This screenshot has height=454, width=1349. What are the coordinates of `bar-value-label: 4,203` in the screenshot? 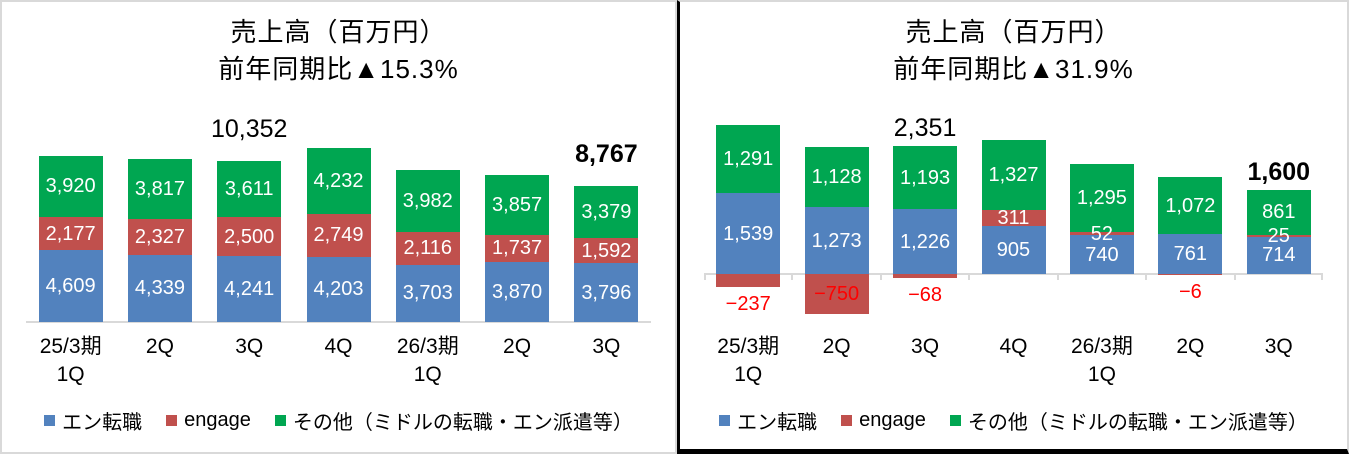 It's located at (338, 289).